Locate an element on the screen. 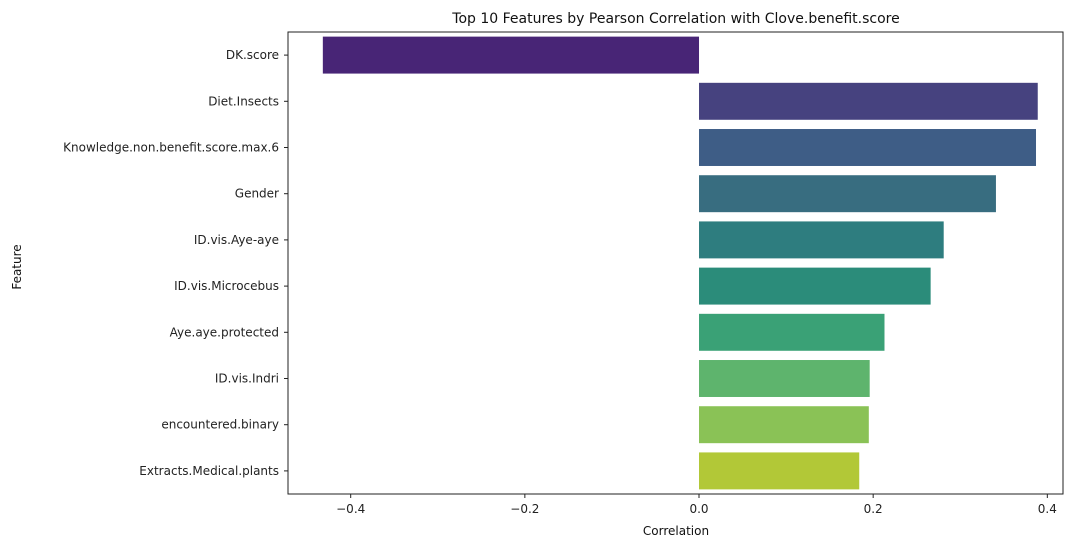 This screenshot has height=547, width=1073. y-tick-label: encountered.binary is located at coordinates (220, 425).